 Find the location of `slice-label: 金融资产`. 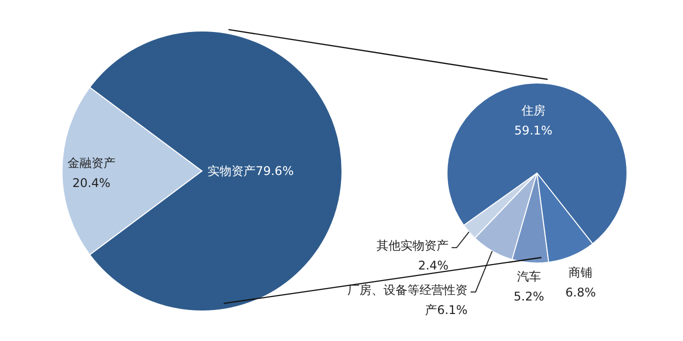

slice-label: 金融资产 is located at coordinates (91, 163).